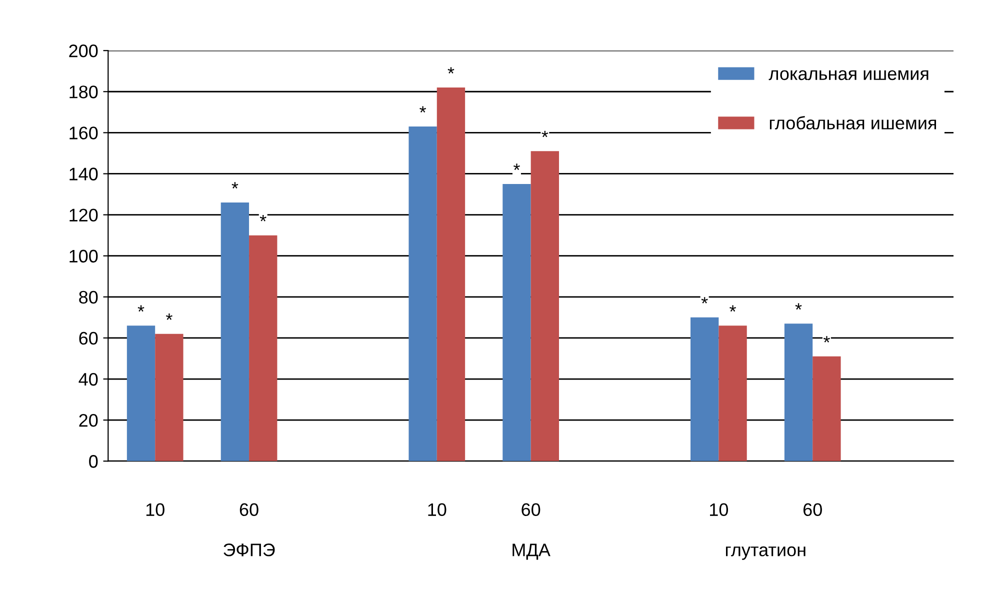 Image resolution: width=983 pixels, height=595 pixels. I want to click on y-tick-label: 140, so click(84, 174).